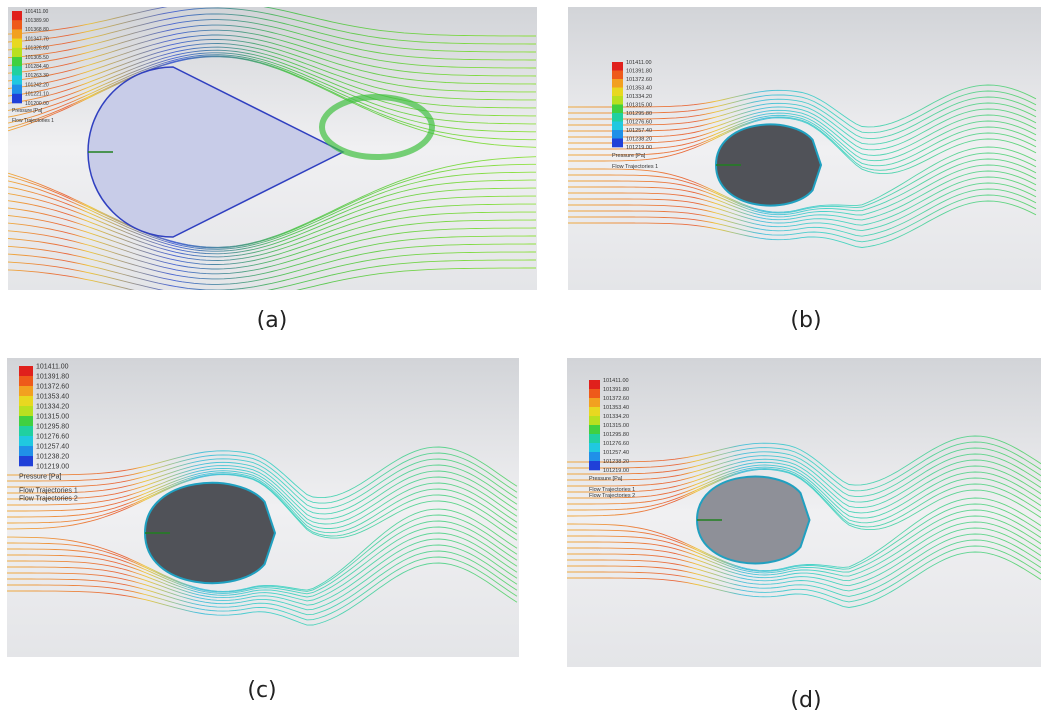 This screenshot has width=1049, height=720. I want to click on body, so click(210, 533).